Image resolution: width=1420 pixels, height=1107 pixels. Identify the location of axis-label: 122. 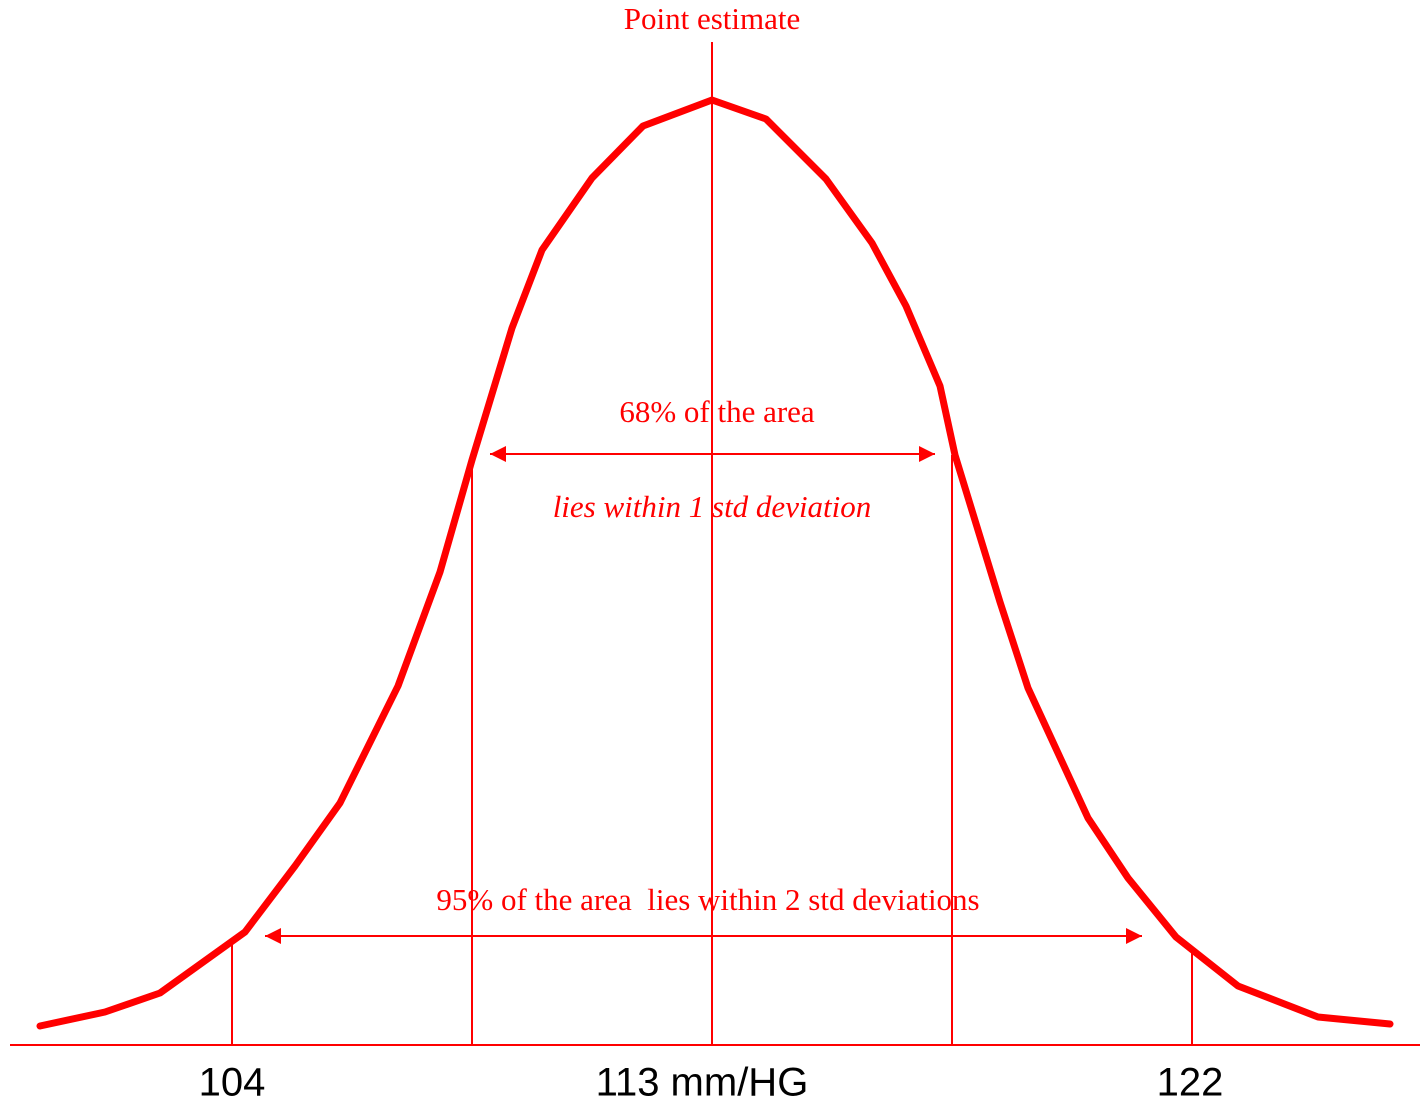
(1190, 1083).